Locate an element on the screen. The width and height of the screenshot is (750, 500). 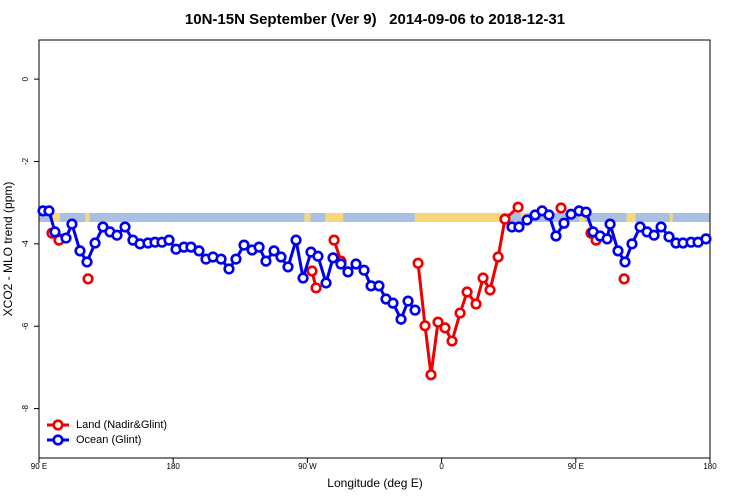
legend-label: Land (Nadir&Glint) is located at coordinates (121, 425).